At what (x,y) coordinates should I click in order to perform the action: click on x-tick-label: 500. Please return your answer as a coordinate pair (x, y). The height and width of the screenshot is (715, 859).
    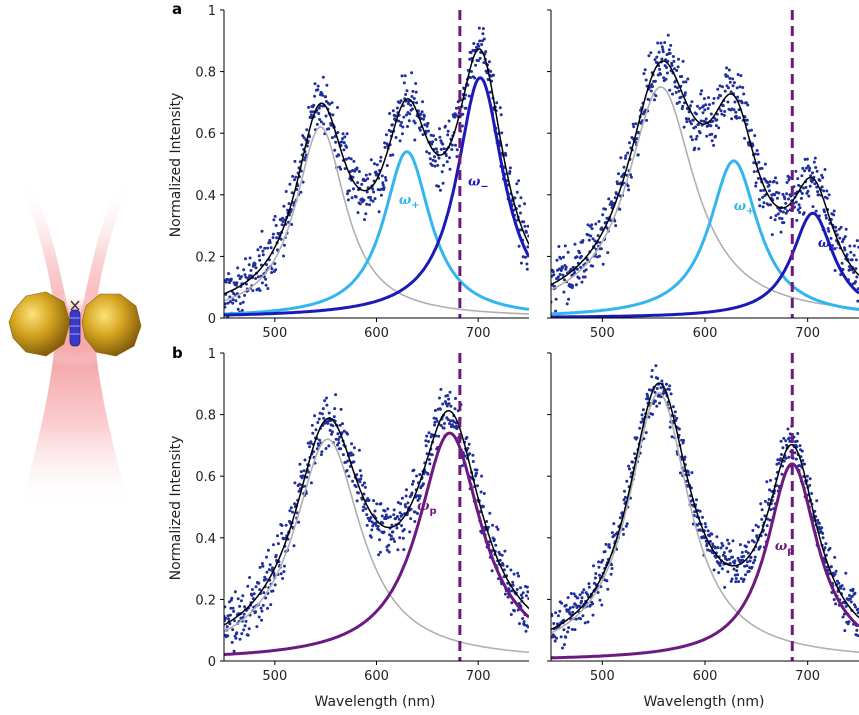
    Looking at the image, I should click on (602, 676).